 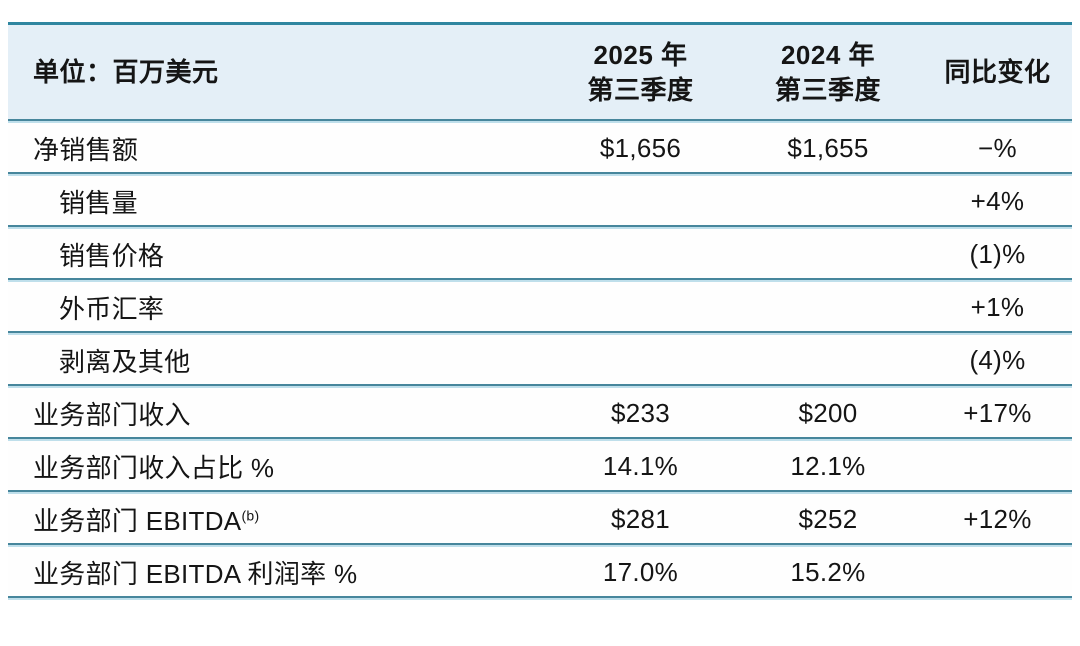 What do you see at coordinates (278, 307) in the screenshot?
I see `row-label-cell: 外币汇率` at bounding box center [278, 307].